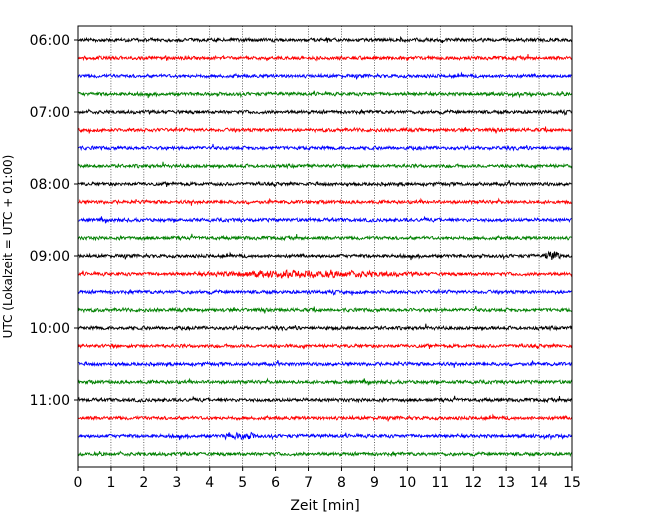 This screenshot has width=650, height=520. I want to click on x-axis-ticks: 0 1 2 3 4 5 6 7 8 9 10 11 12 13 14 15, so click(327, 479).